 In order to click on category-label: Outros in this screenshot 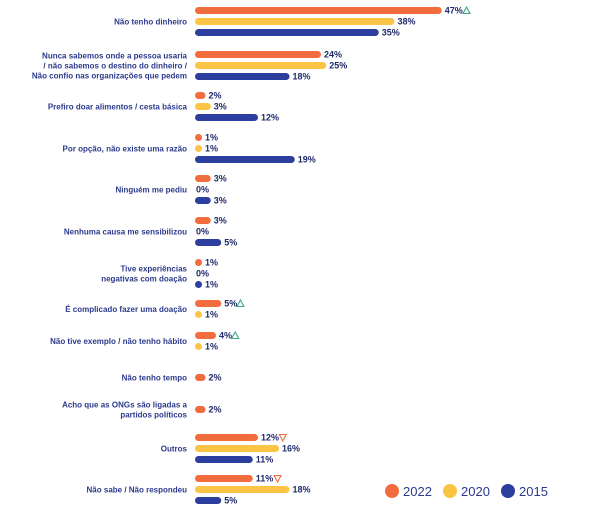, I will do `click(174, 449)`.